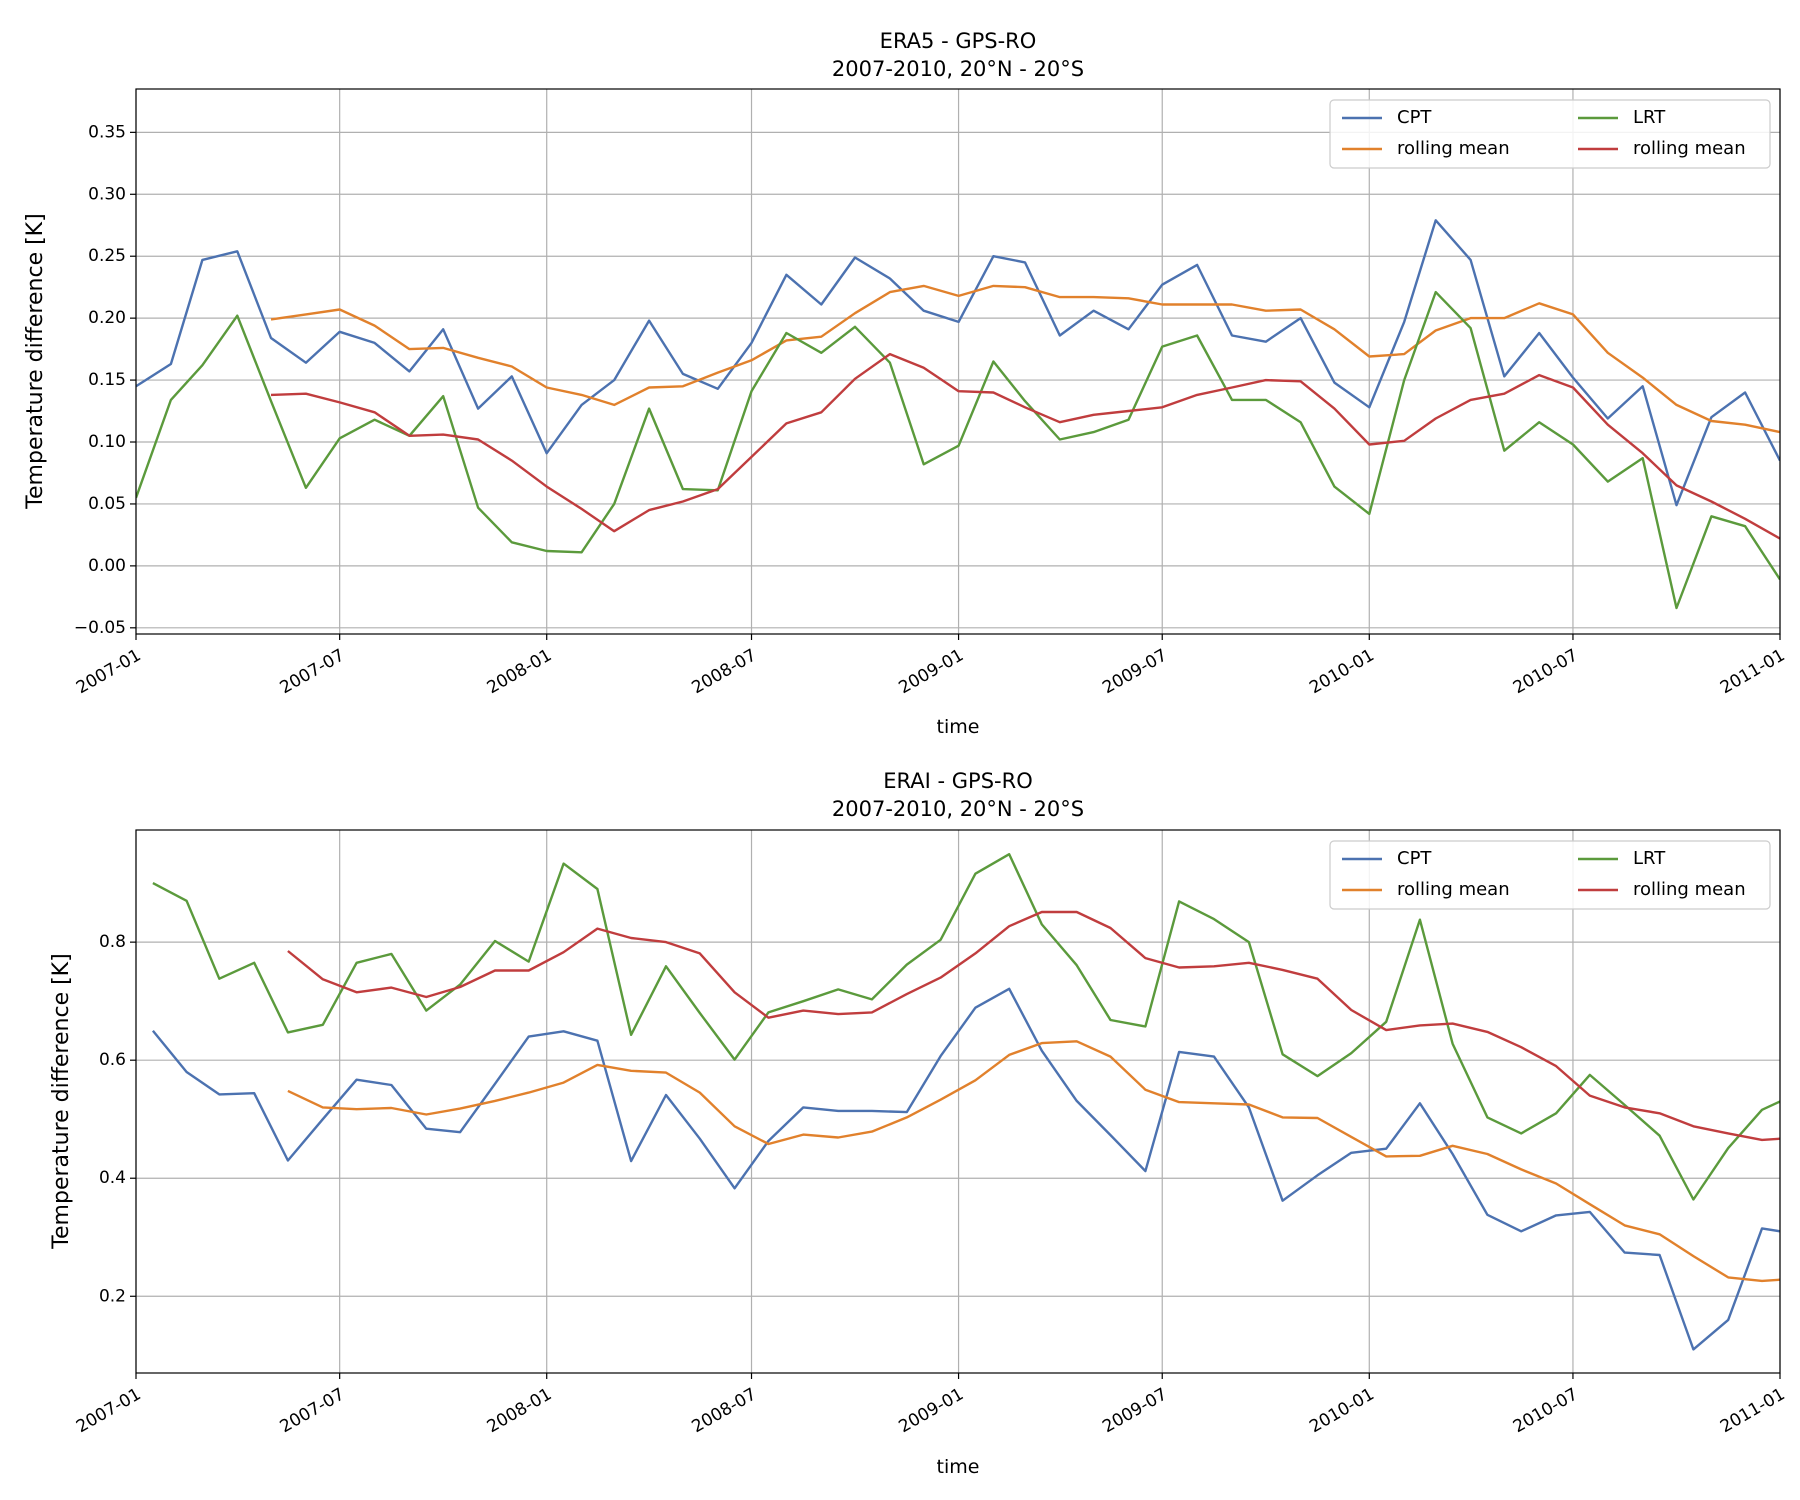  What do you see at coordinates (107, 256) in the screenshot?
I see `y-tick-label: 0.25` at bounding box center [107, 256].